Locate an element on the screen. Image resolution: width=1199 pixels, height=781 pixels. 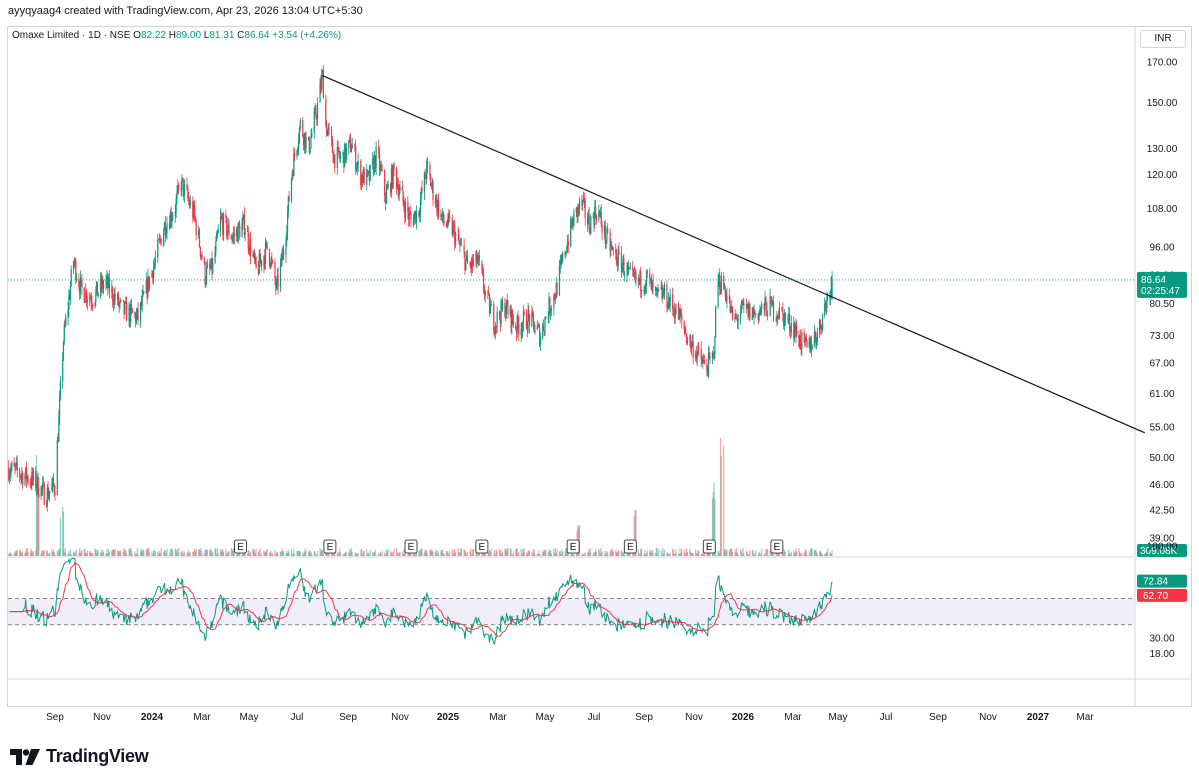
currency-button: INR is located at coordinates (1163, 39).